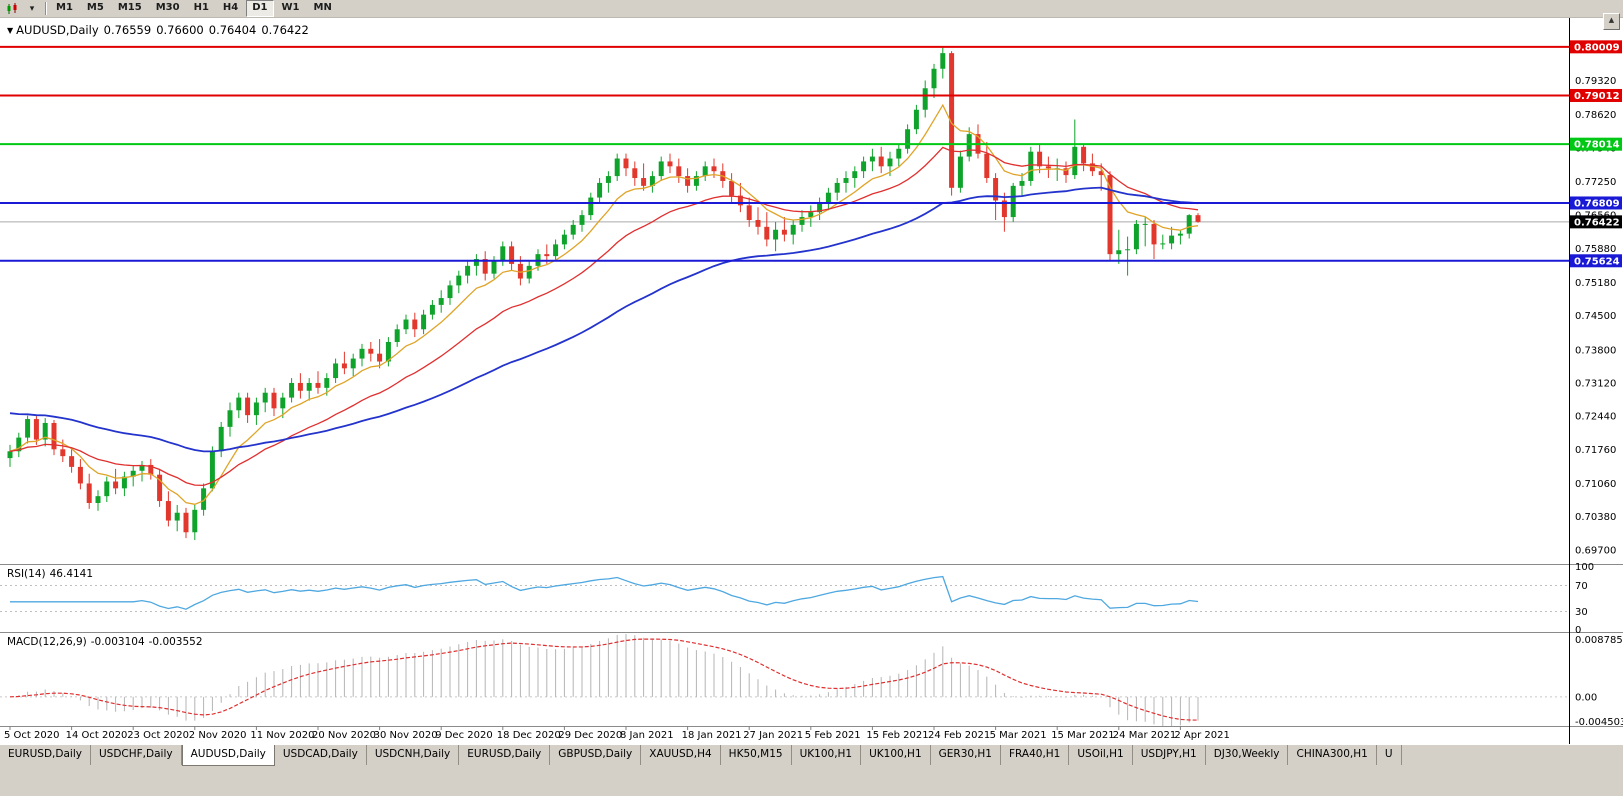 The height and width of the screenshot is (796, 1623). Describe the element at coordinates (1595, 283) in the screenshot. I see `svg-text: 0.75180` at that location.